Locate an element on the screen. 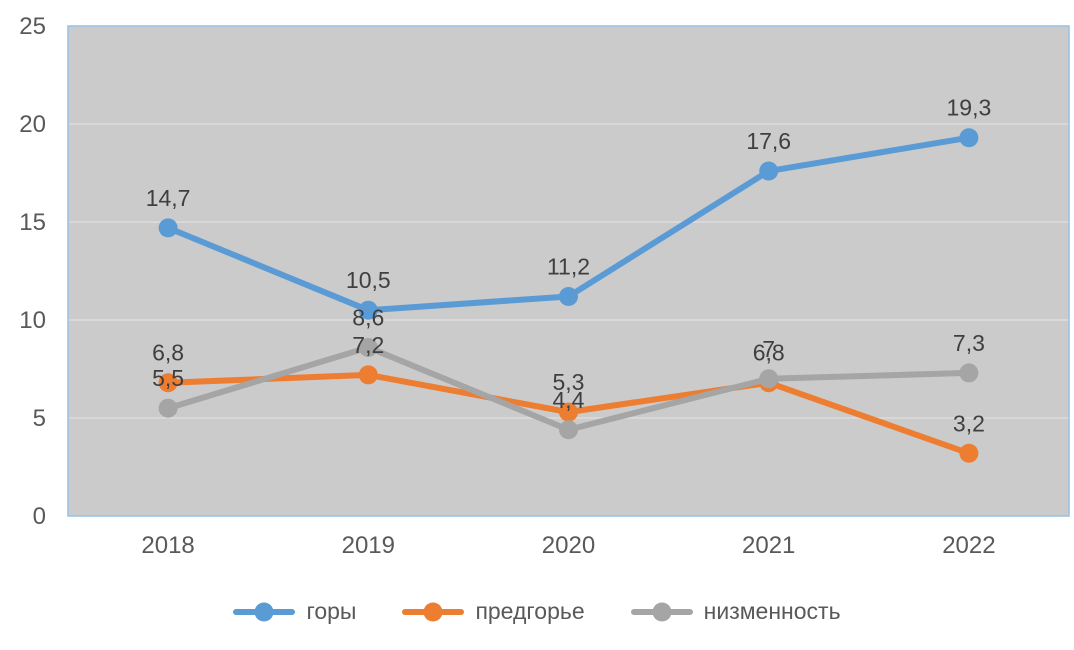 The image size is (1074, 650). x-tick-label: 2019 is located at coordinates (368, 545).